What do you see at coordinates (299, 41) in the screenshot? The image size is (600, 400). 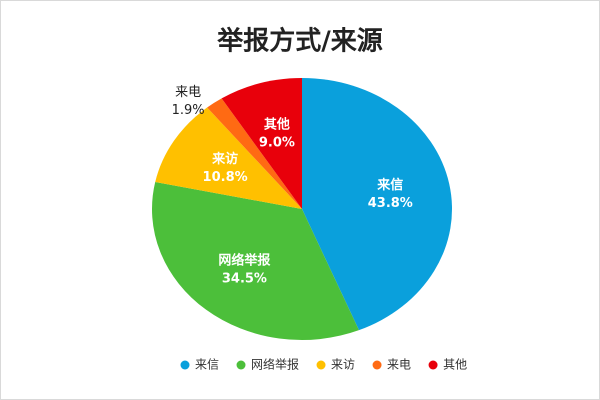 I see `chart-title: 举报方式/来源` at bounding box center [299, 41].